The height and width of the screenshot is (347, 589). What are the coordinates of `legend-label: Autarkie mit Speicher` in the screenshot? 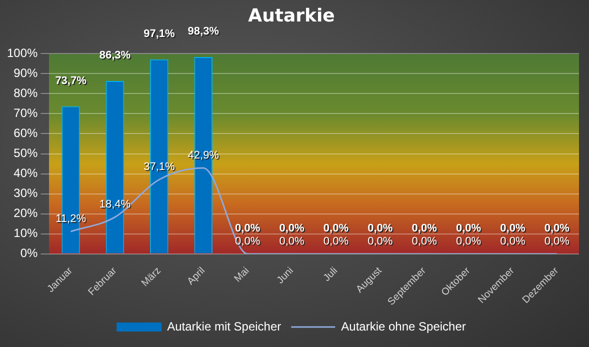 It's located at (224, 326).